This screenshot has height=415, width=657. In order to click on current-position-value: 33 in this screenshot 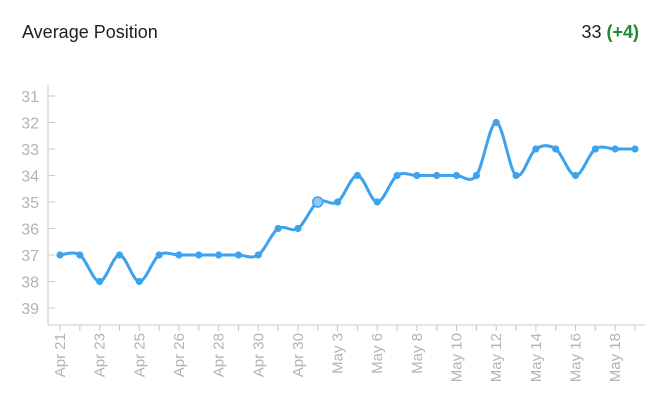, I will do `click(591, 32)`.